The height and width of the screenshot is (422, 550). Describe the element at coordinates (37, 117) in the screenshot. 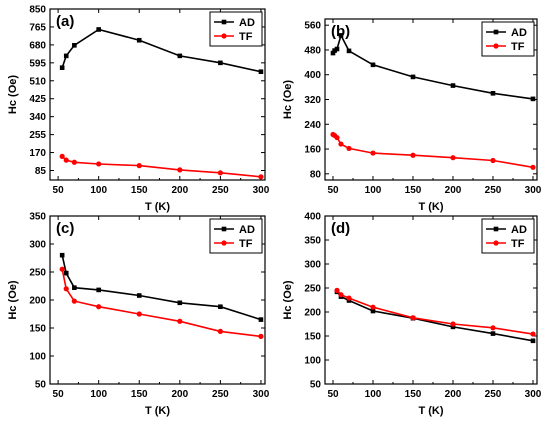

I see `y-tick-label: 340` at that location.